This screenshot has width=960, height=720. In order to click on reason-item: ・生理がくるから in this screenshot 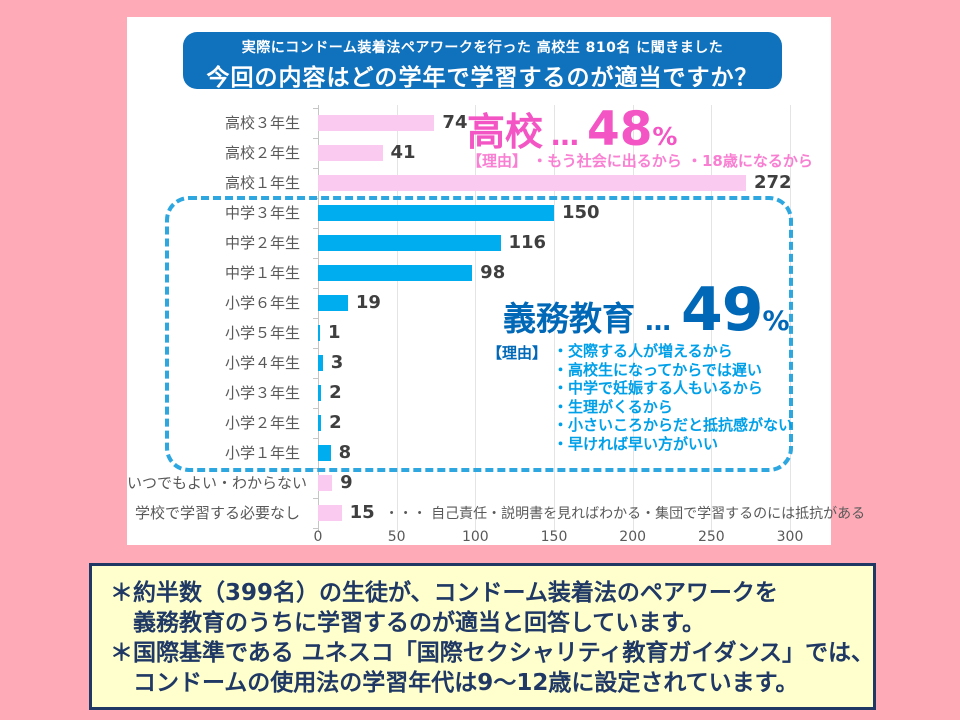, I will do `click(613, 406)`.